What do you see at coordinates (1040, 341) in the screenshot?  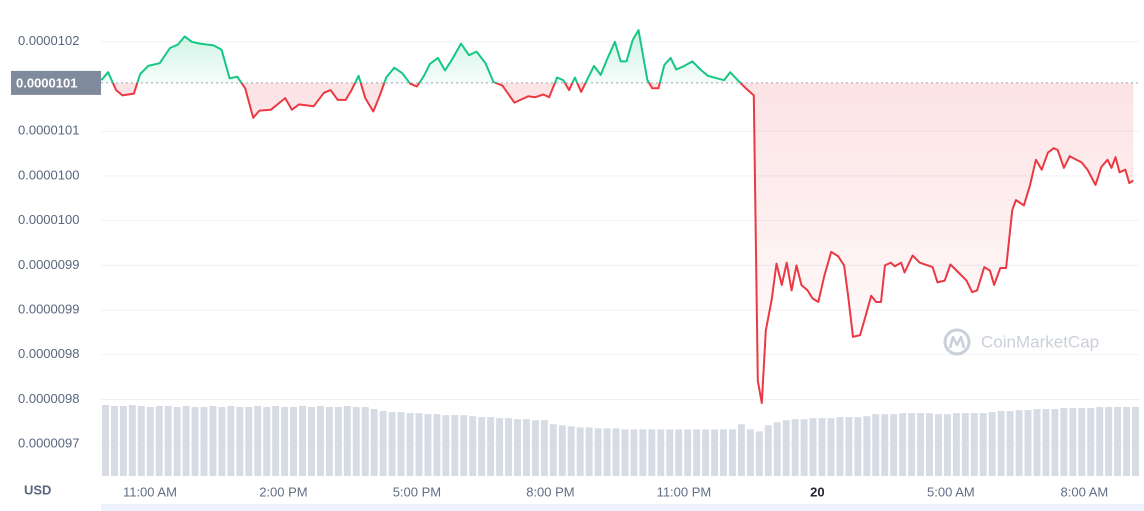 I see `watermark-text: CoinMarketCap` at bounding box center [1040, 341].